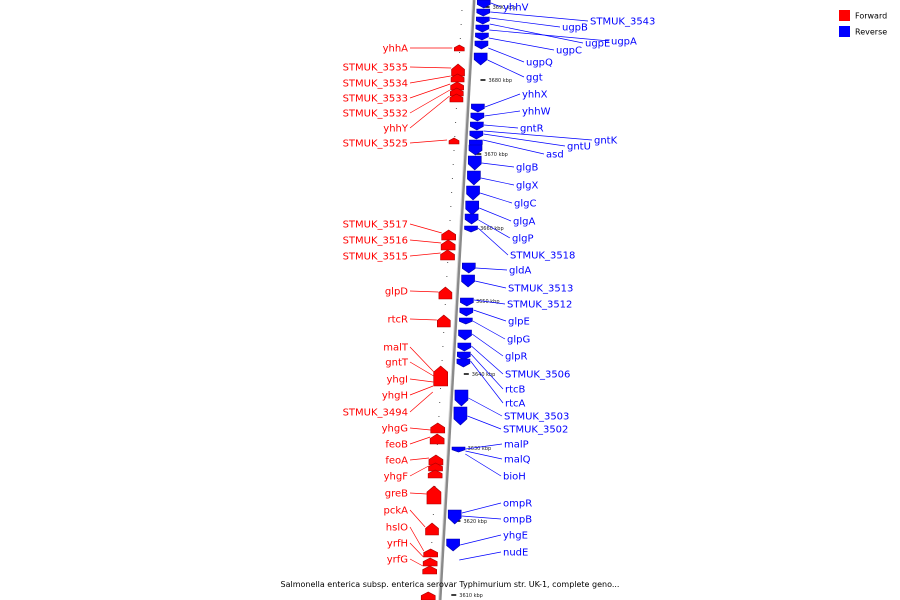  I want to click on reverse-gene-label-yhhx: yhhX, so click(535, 95).